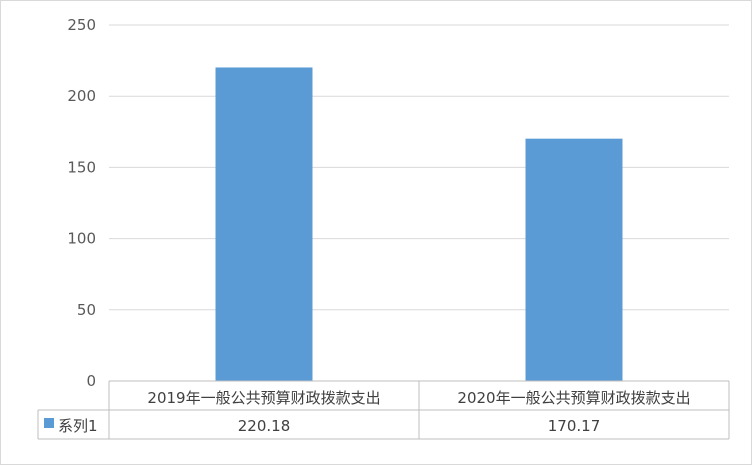 Image resolution: width=752 pixels, height=466 pixels. What do you see at coordinates (264, 426) in the screenshot?
I see `data-table-value: 220.18` at bounding box center [264, 426].